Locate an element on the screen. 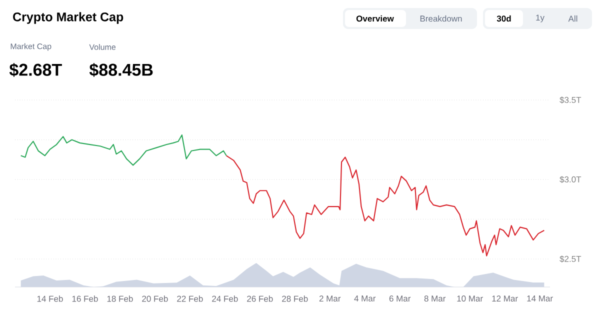 This screenshot has width=600, height=322. x-tick-label: 24 Feb is located at coordinates (225, 299).